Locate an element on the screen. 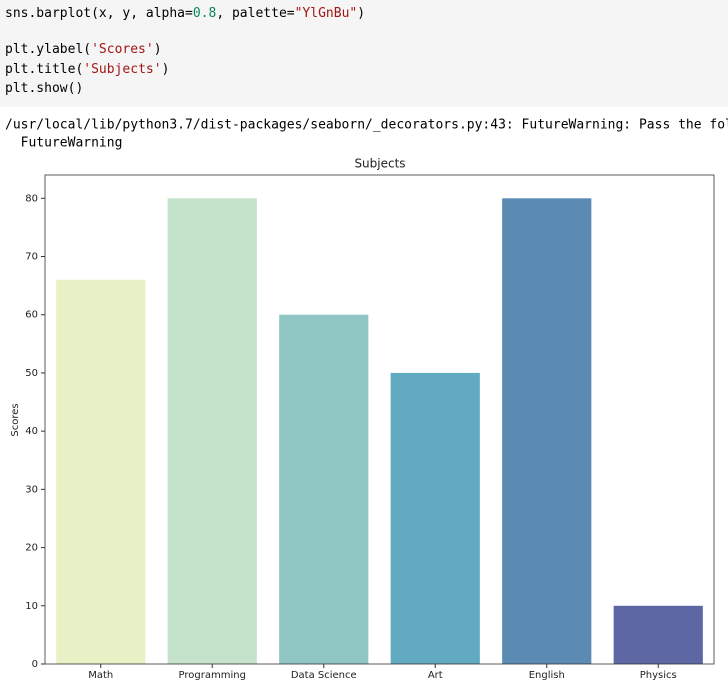 This screenshot has width=728, height=690. code-token: 'Subjects' is located at coordinates (122, 69).